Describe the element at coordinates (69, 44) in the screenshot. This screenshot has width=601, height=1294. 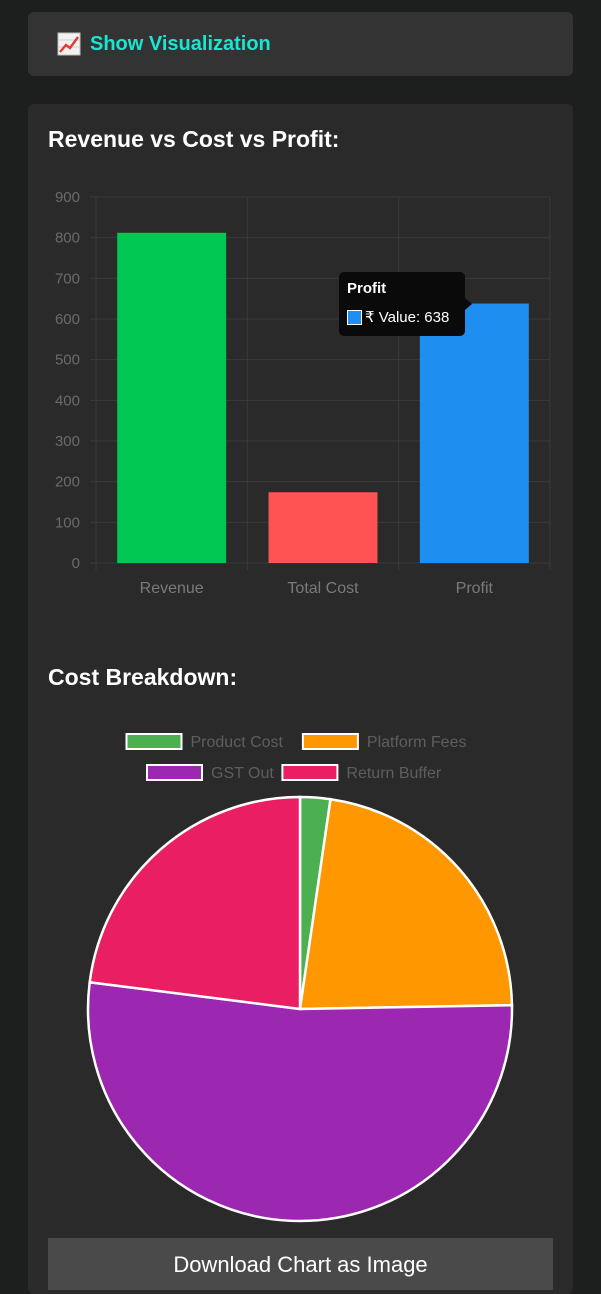
I see `chart-increasing-icon` at that location.